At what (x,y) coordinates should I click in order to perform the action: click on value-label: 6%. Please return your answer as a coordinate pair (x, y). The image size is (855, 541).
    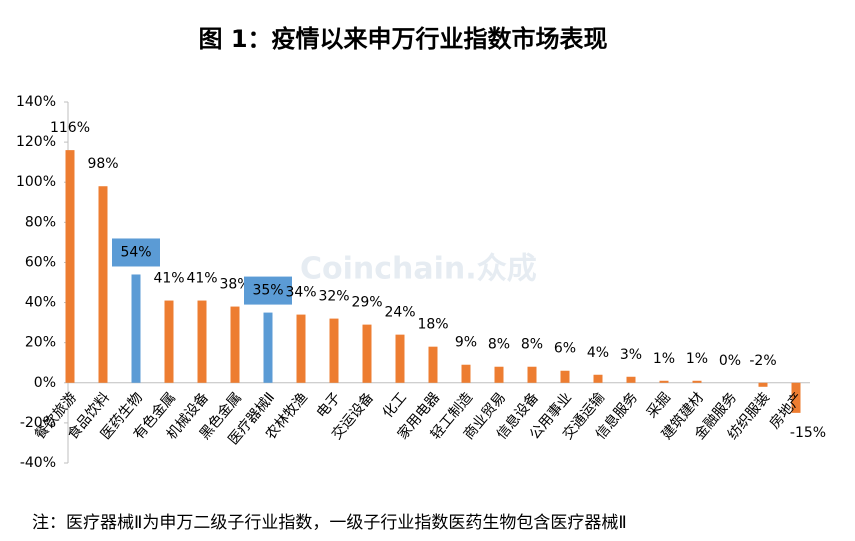
    Looking at the image, I should click on (565, 349).